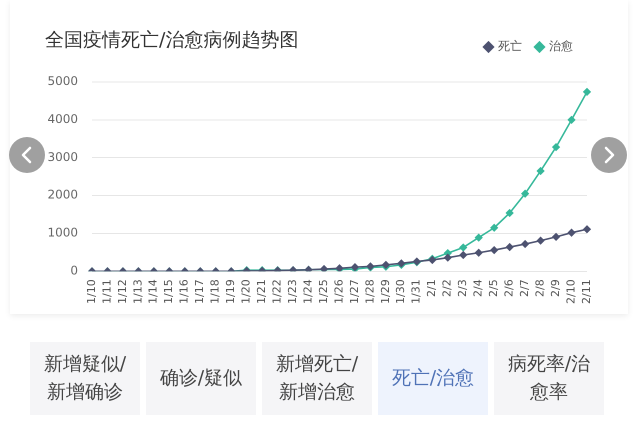 This screenshot has height=436, width=640. What do you see at coordinates (85, 378) in the screenshot?
I see `text: 新增疑似/新增确诊` at bounding box center [85, 378].